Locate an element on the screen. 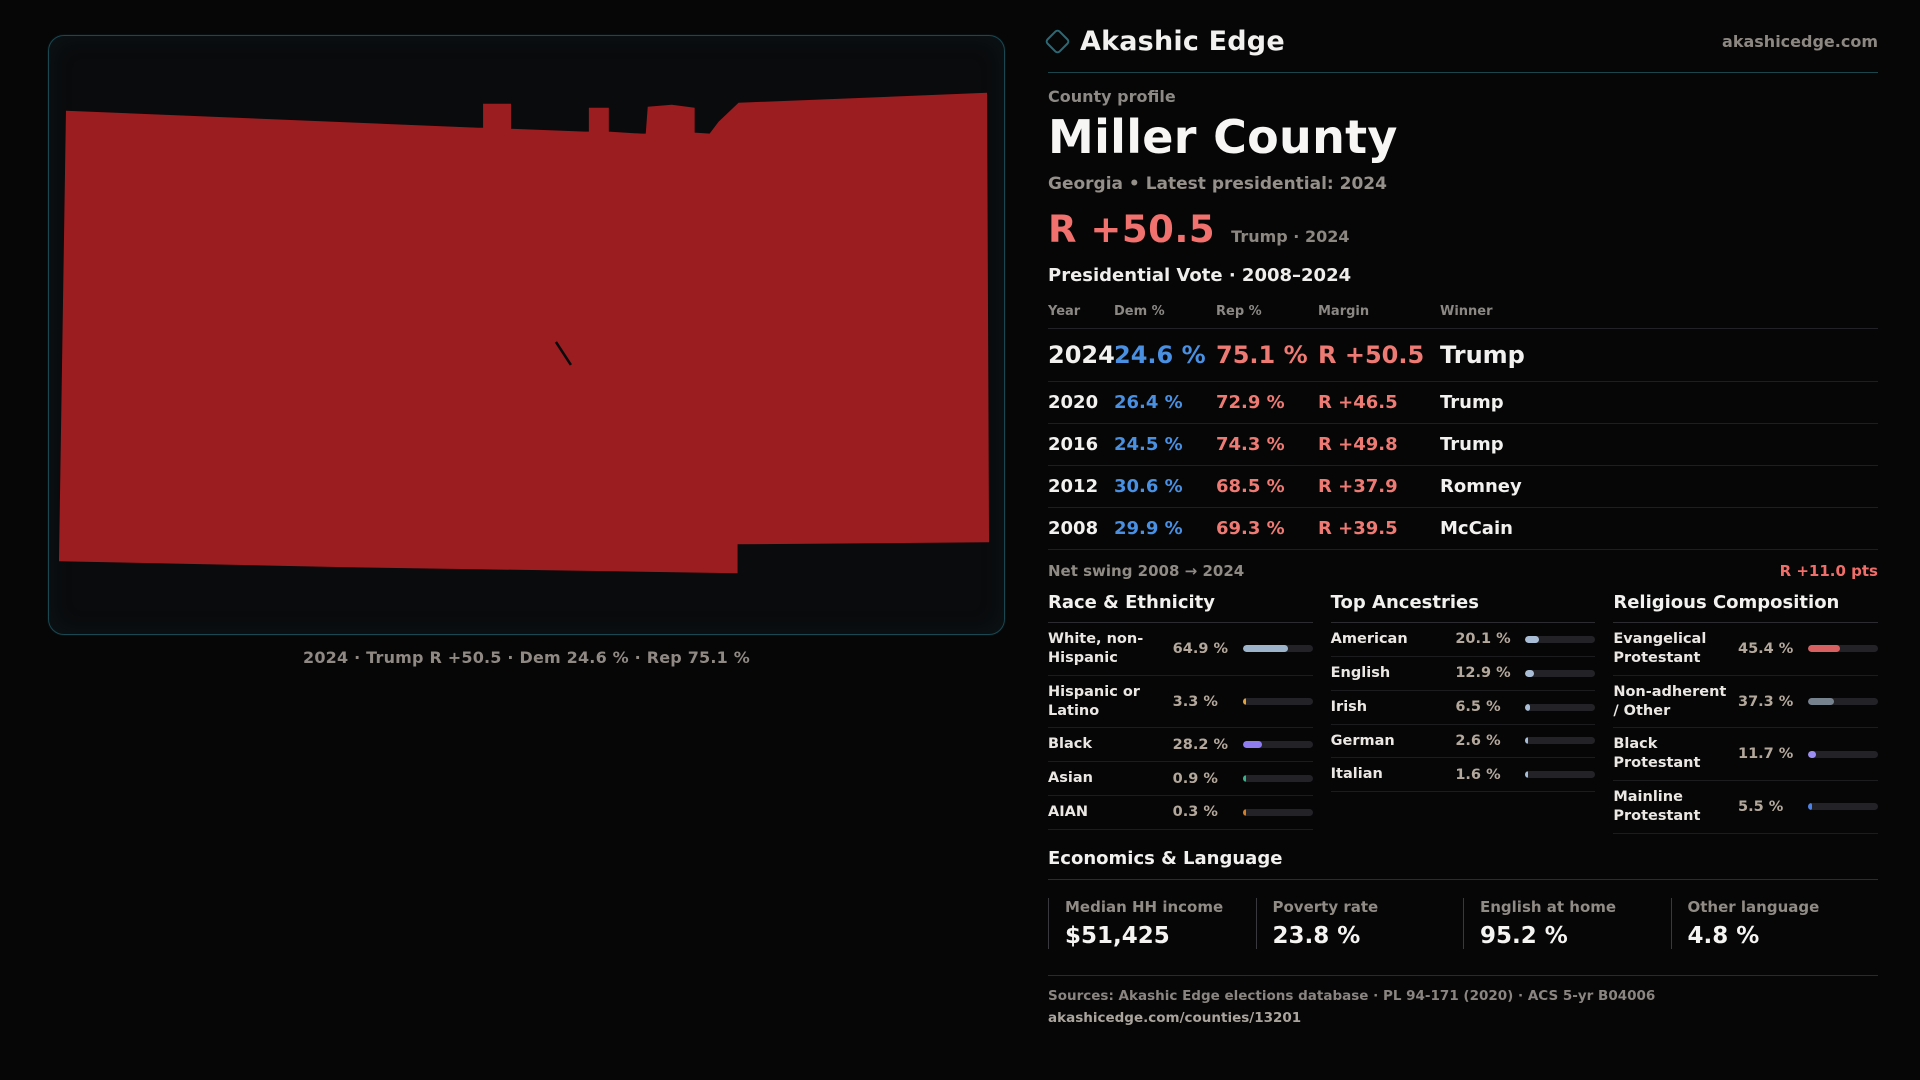 This screenshot has width=1920, height=1080. margin-cell: R +50.5 is located at coordinates (1371, 355).